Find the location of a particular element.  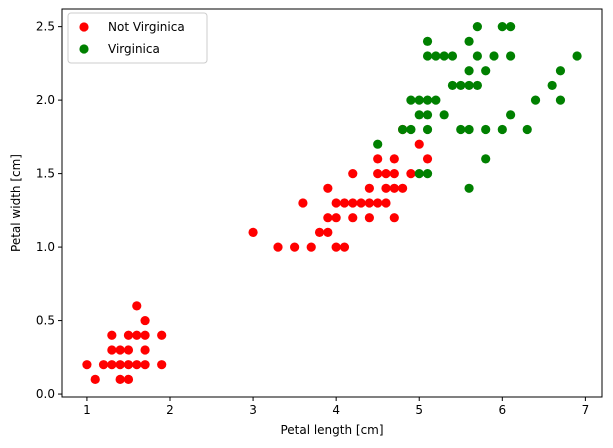

x-tick-label: 1 is located at coordinates (87, 410).